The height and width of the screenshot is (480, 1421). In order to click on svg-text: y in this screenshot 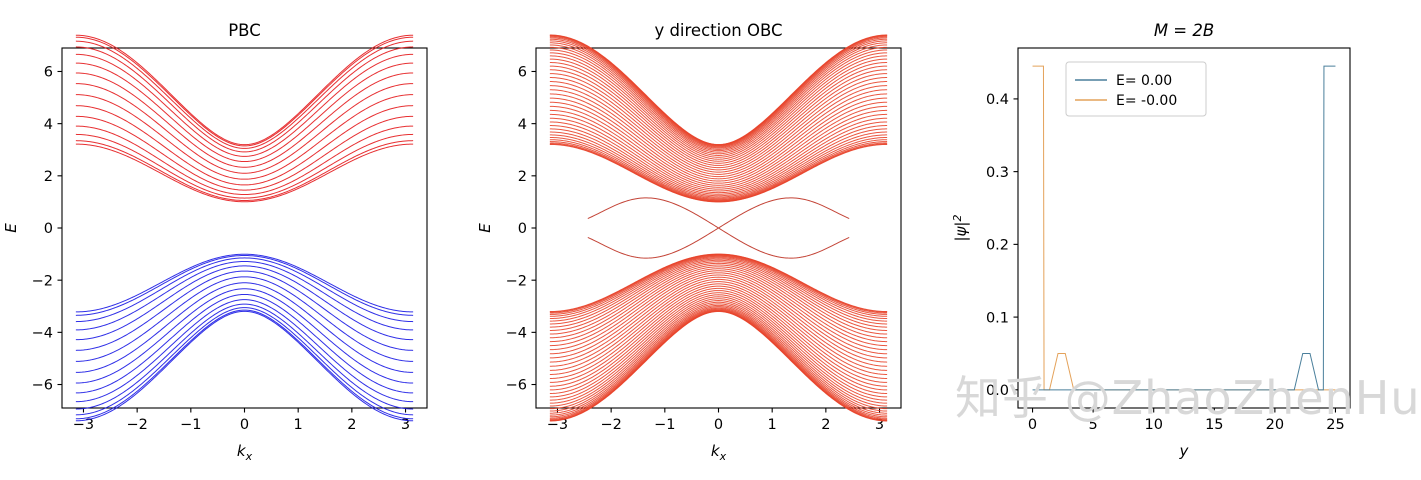, I will do `click(1184, 451)`.